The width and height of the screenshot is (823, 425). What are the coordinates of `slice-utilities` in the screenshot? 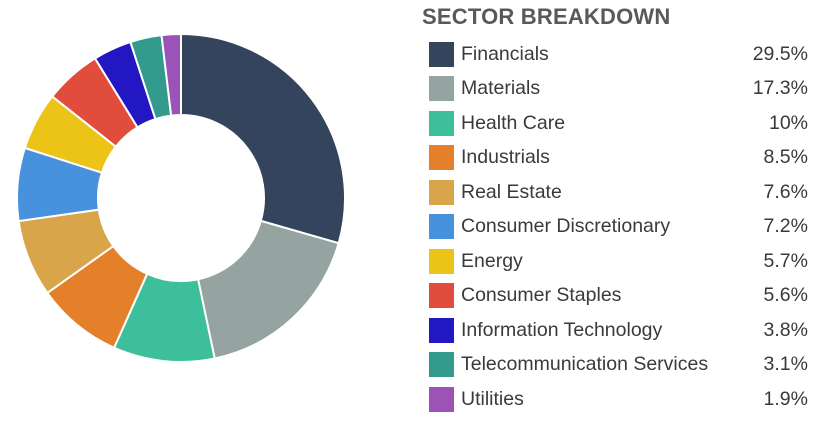 It's located at (171, 75).